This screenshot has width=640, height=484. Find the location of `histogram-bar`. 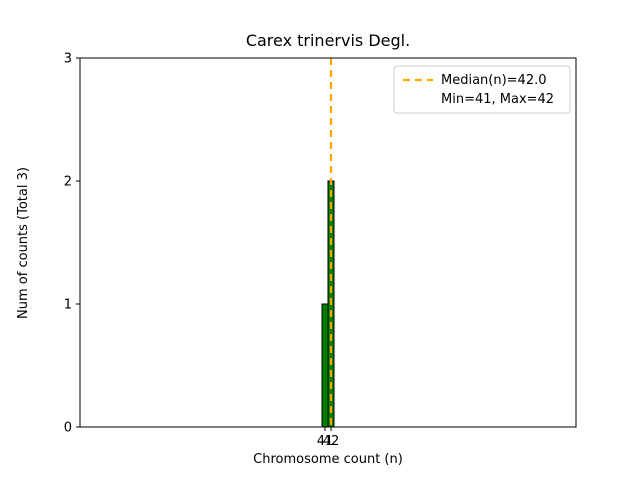

histogram-bar is located at coordinates (325, 365).